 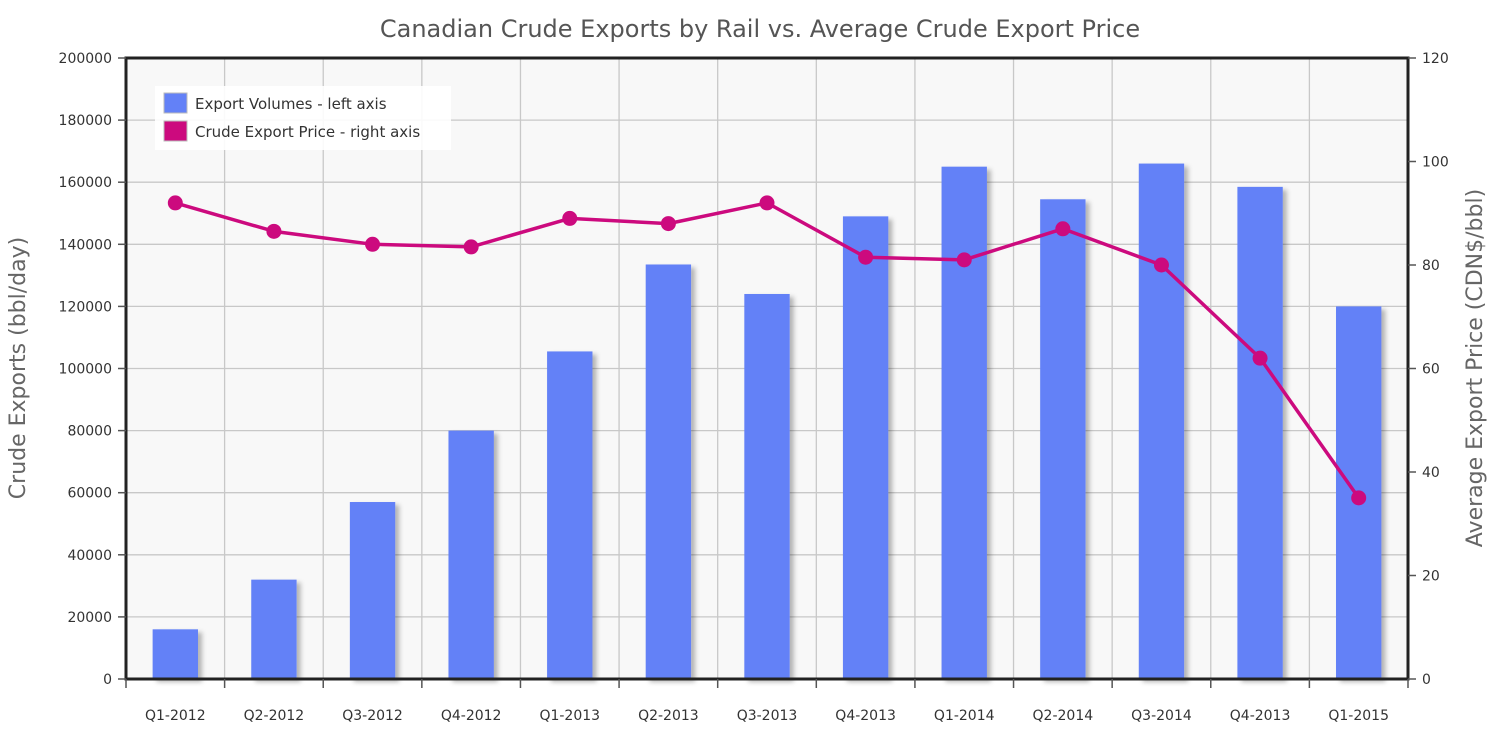 What do you see at coordinates (1161, 716) in the screenshot?
I see `x-tick-label: Q3-2014` at bounding box center [1161, 716].